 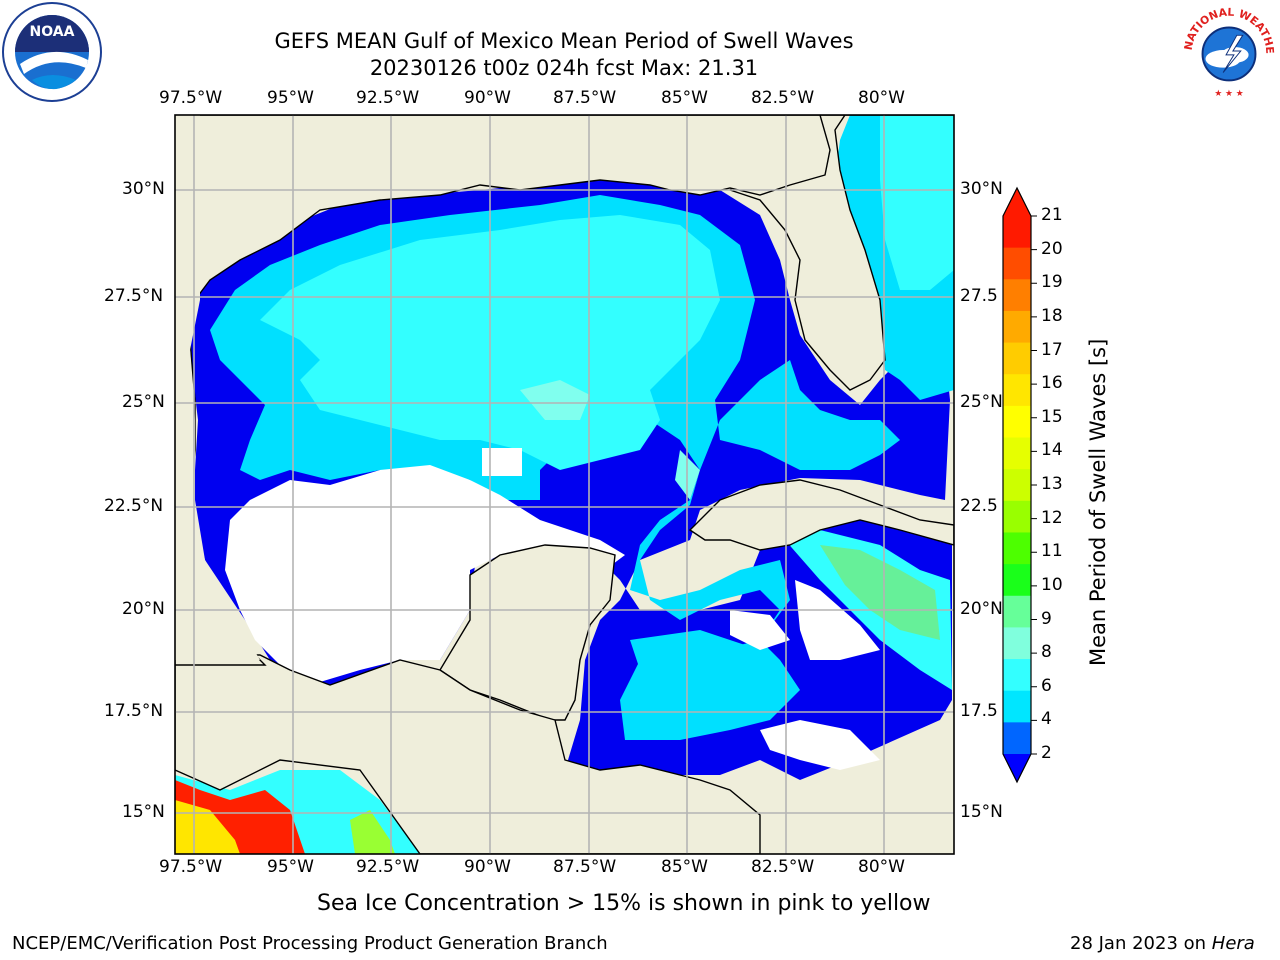 What do you see at coordinates (425, 575) in the screenshot?
I see `bay-of-campeche-nodata` at bounding box center [425, 575].